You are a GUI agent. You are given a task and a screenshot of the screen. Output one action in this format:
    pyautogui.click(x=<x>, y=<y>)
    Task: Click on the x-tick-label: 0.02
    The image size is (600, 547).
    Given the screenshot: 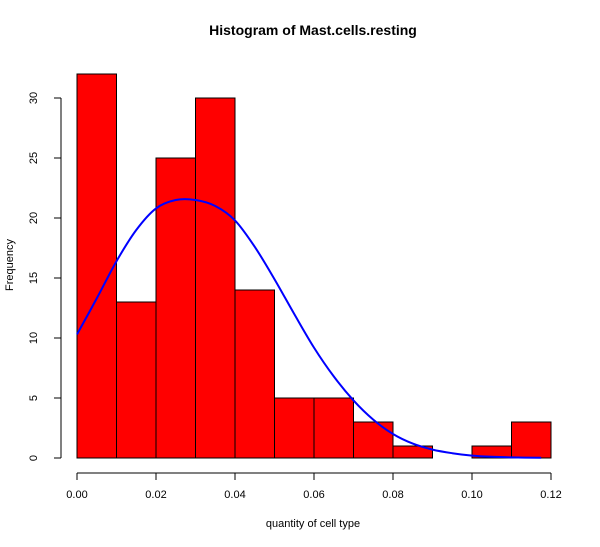 What is the action you would take?
    pyautogui.click(x=155, y=495)
    